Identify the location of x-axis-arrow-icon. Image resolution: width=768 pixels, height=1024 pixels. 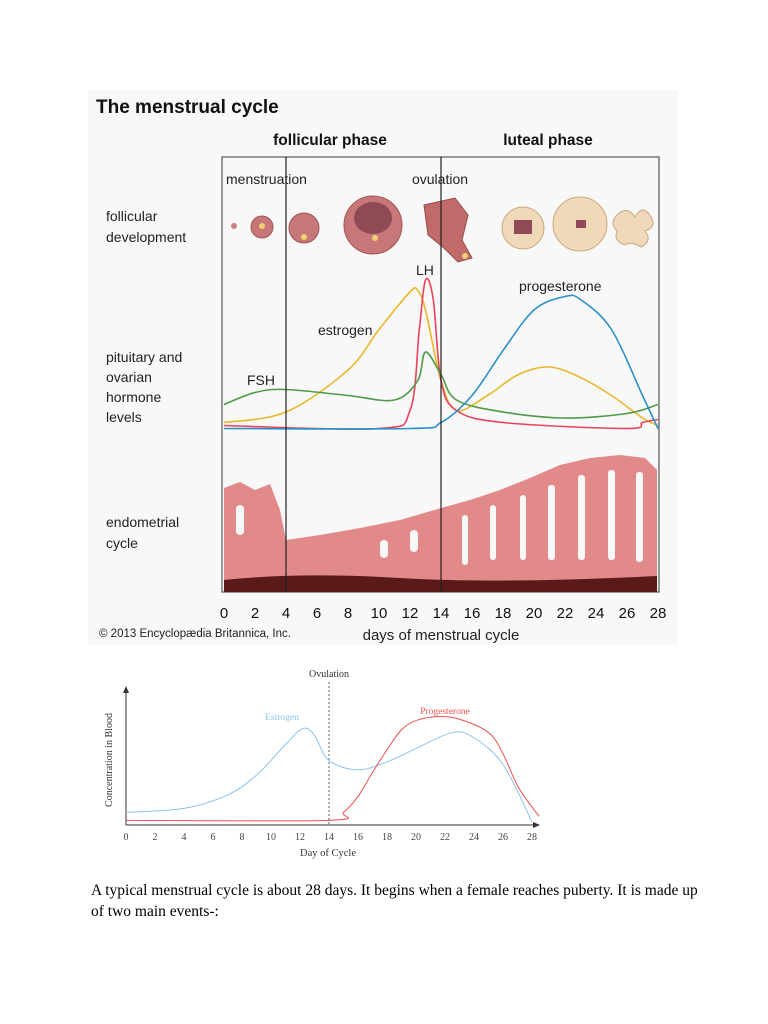
(536, 825).